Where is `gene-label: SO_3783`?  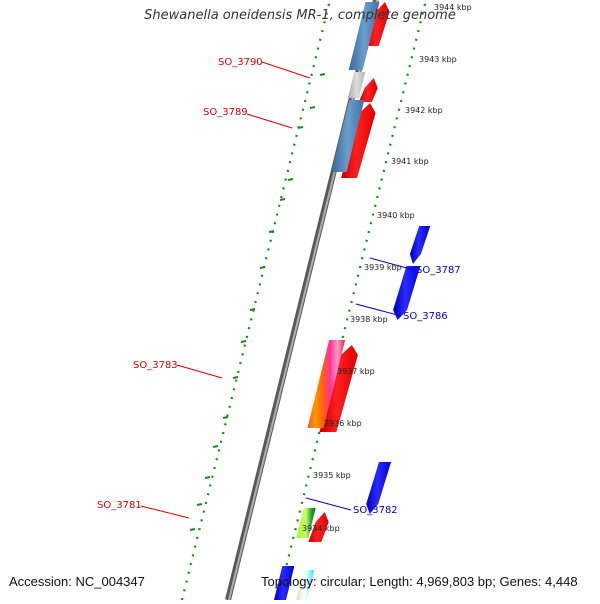 gene-label: SO_3783 is located at coordinates (155, 365).